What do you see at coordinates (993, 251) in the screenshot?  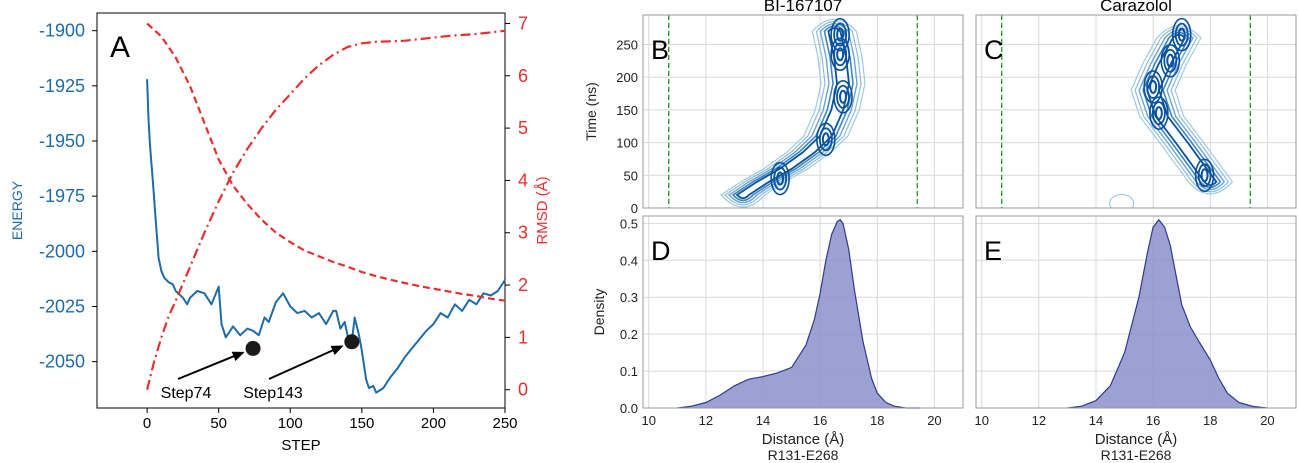 I see `panel-label: E` at bounding box center [993, 251].